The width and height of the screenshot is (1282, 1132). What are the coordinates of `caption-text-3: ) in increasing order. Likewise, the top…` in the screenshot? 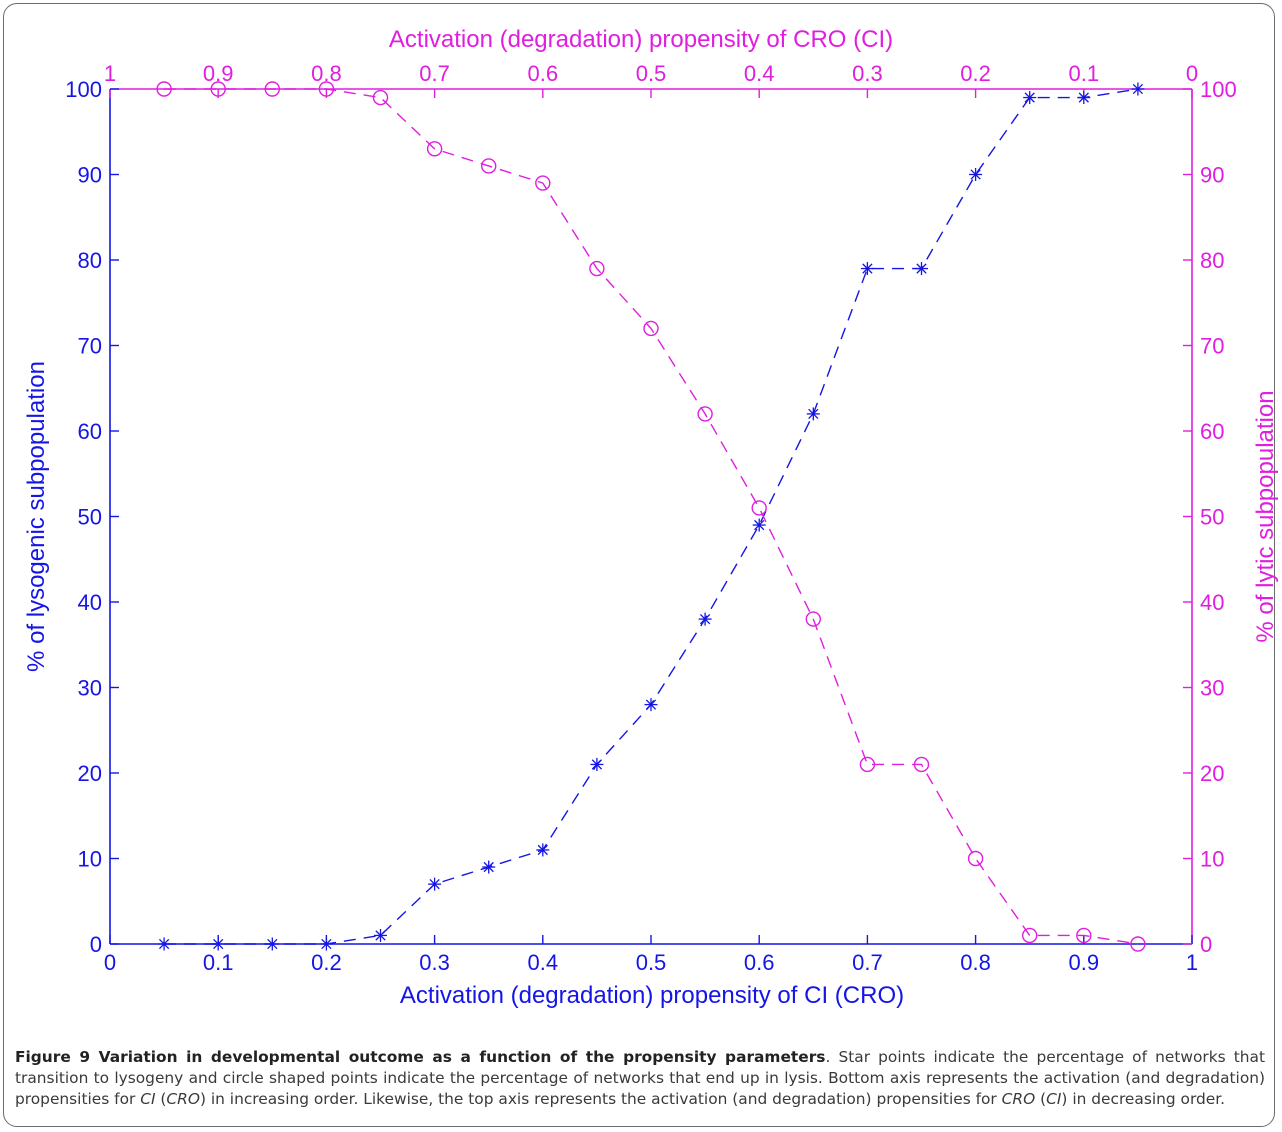 It's located at (600, 1099).